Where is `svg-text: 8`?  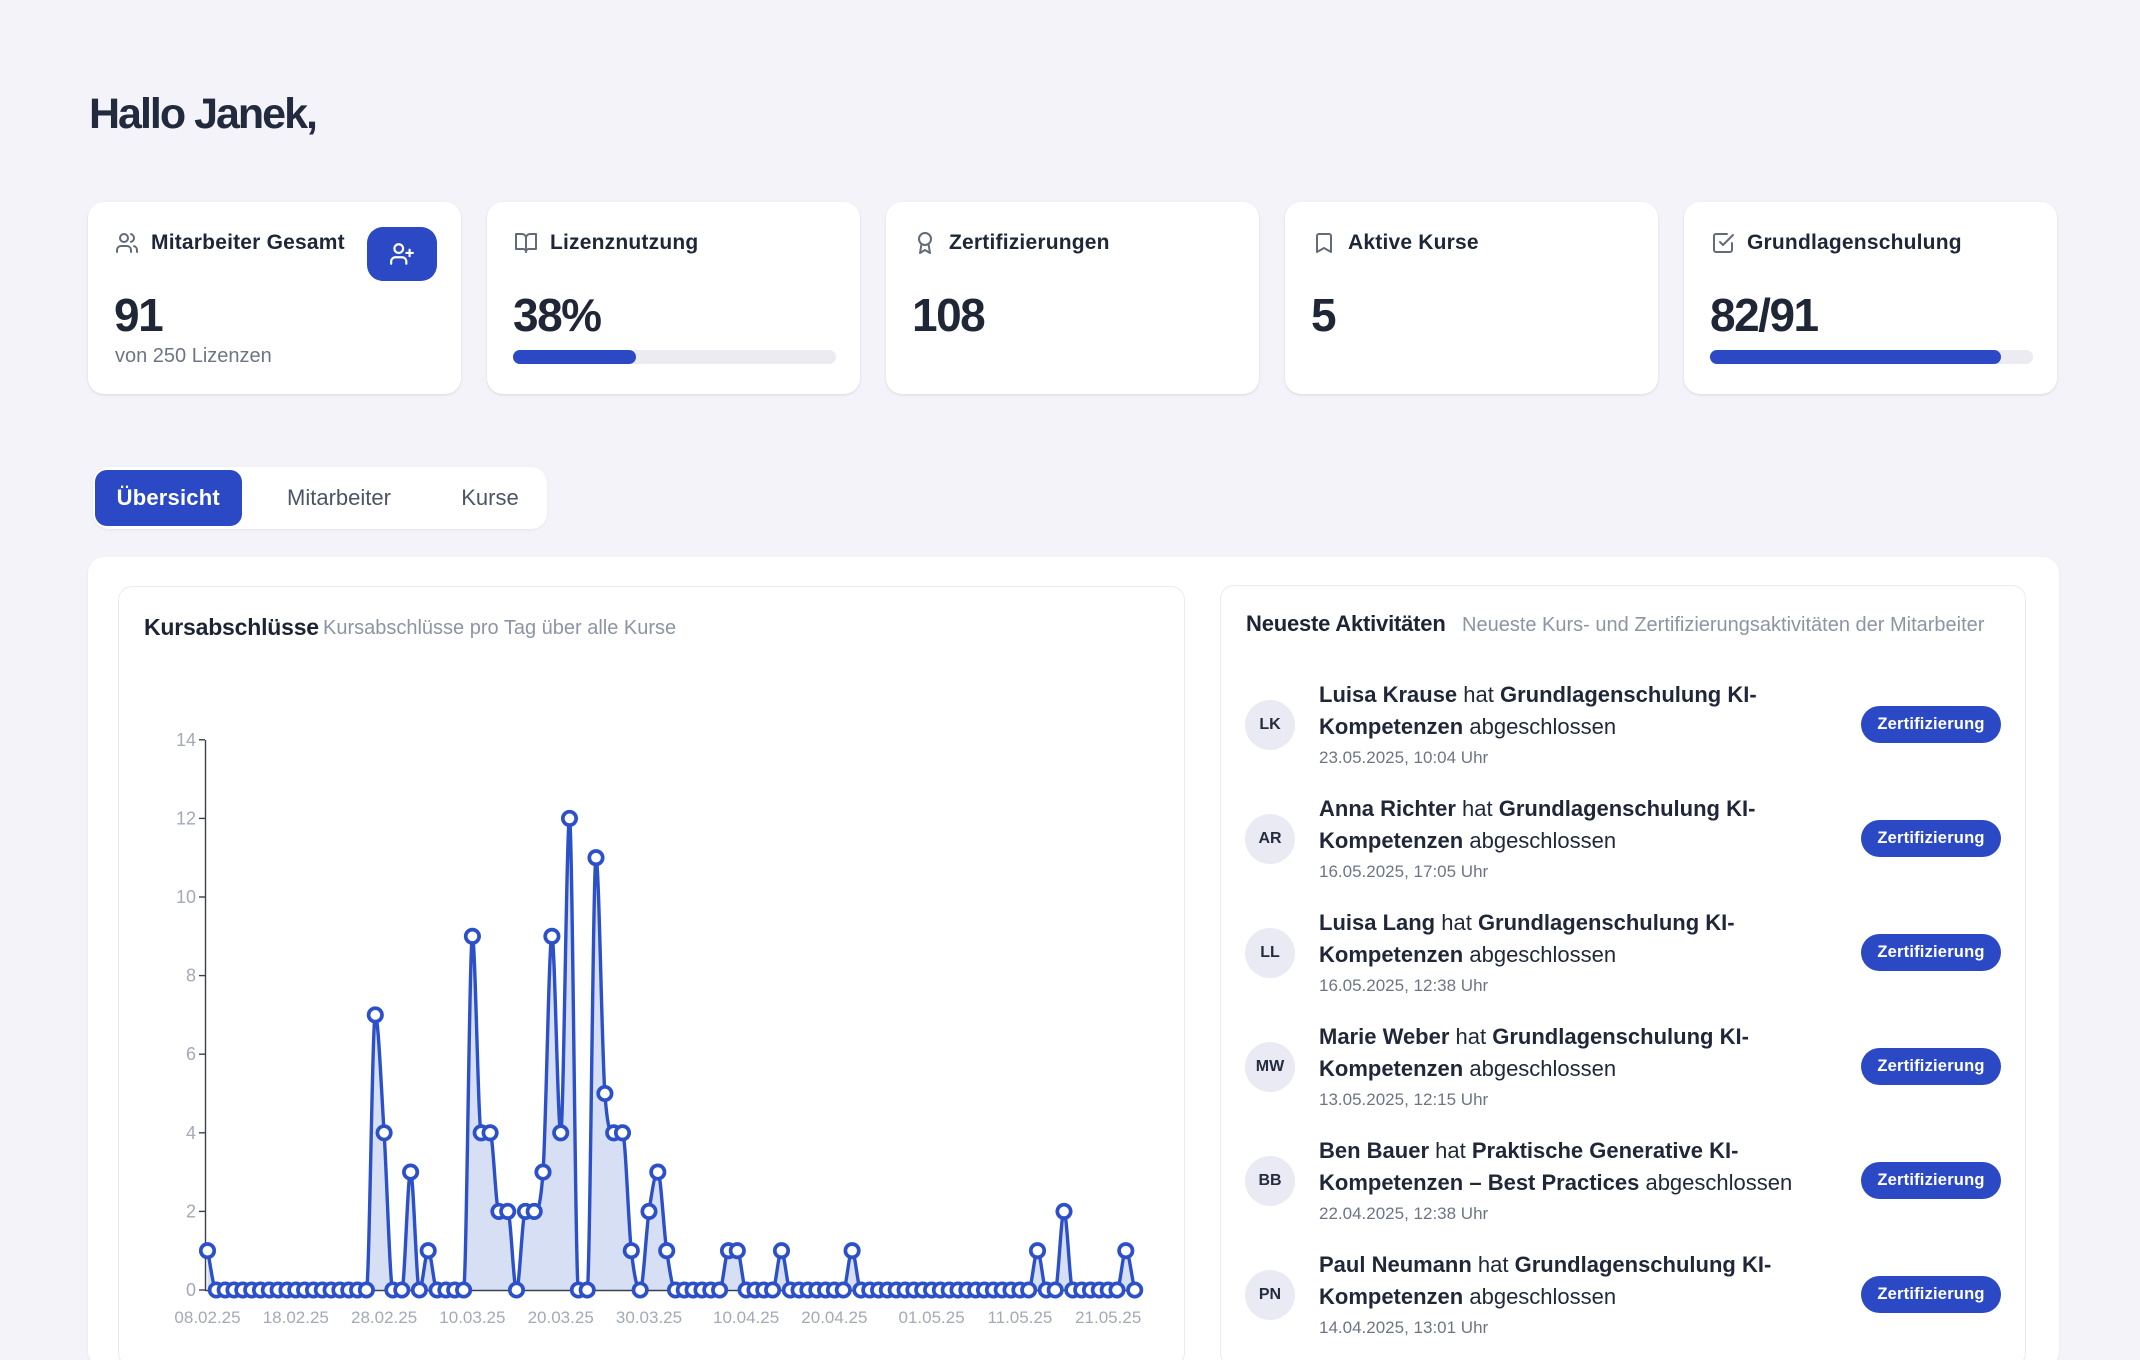 svg-text: 8 is located at coordinates (190, 975).